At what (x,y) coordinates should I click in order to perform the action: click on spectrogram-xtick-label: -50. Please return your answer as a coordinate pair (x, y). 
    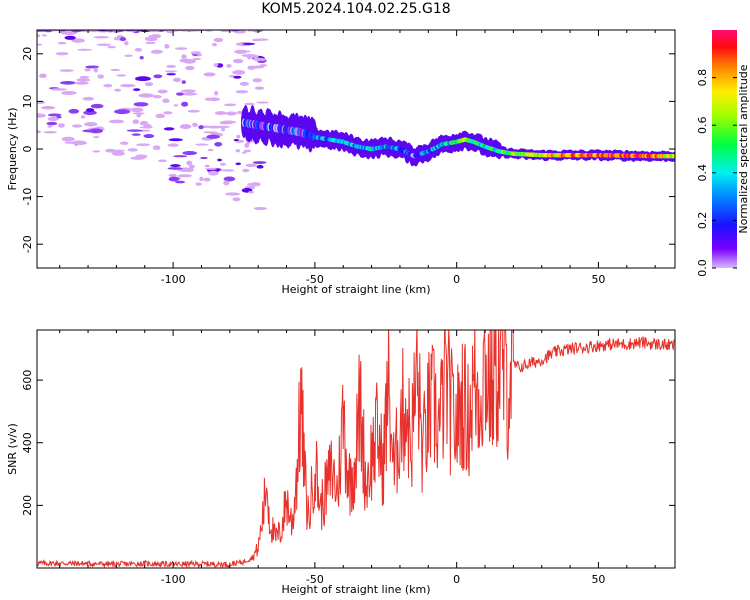
    Looking at the image, I should click on (315, 279).